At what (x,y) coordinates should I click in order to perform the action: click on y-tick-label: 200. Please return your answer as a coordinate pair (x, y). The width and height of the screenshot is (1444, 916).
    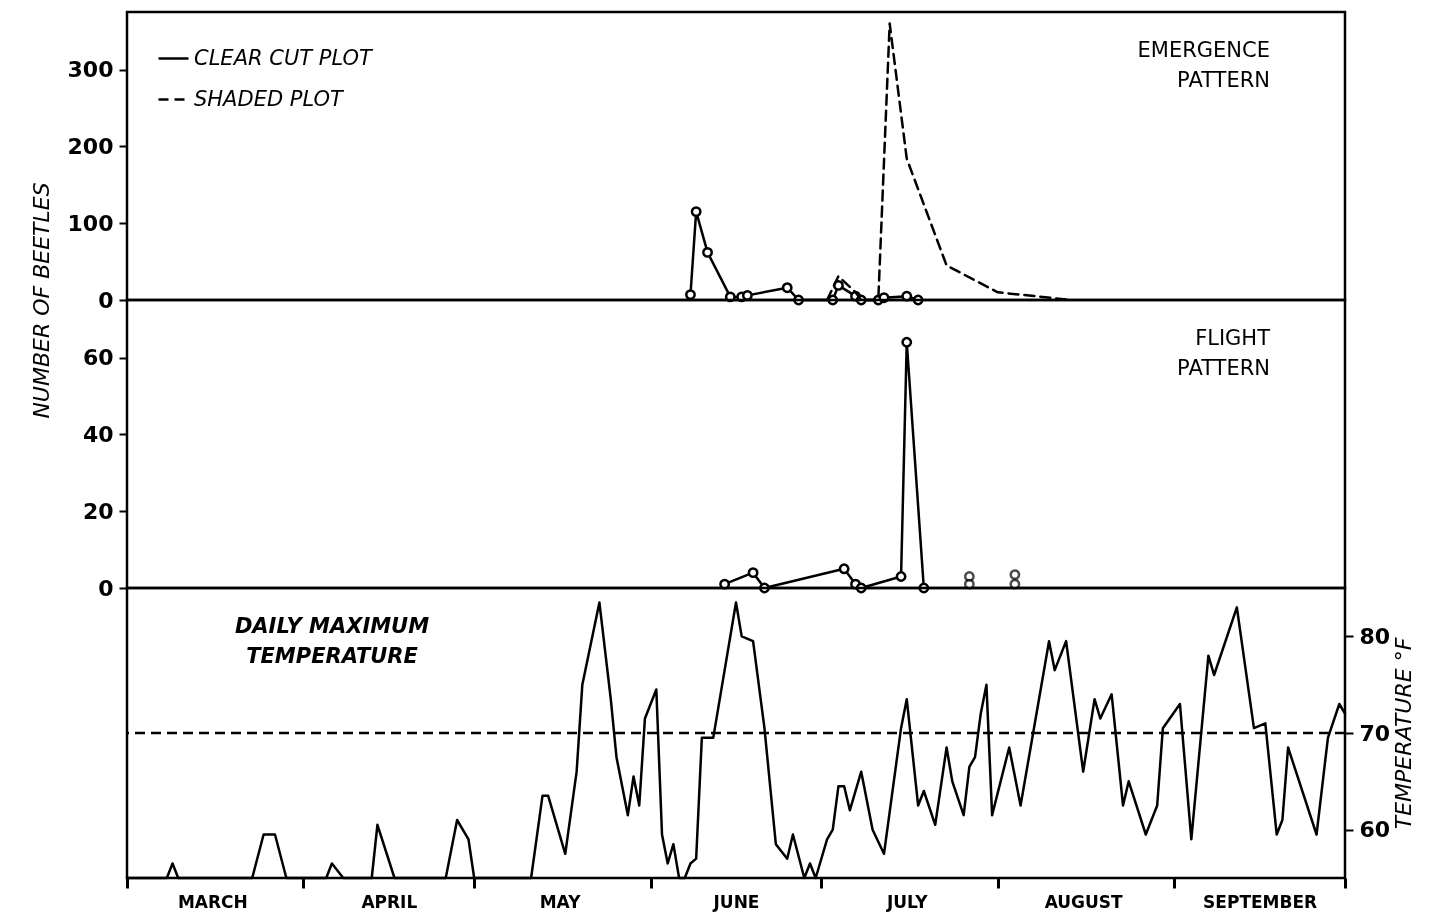
    Looking at the image, I should click on (90, 146).